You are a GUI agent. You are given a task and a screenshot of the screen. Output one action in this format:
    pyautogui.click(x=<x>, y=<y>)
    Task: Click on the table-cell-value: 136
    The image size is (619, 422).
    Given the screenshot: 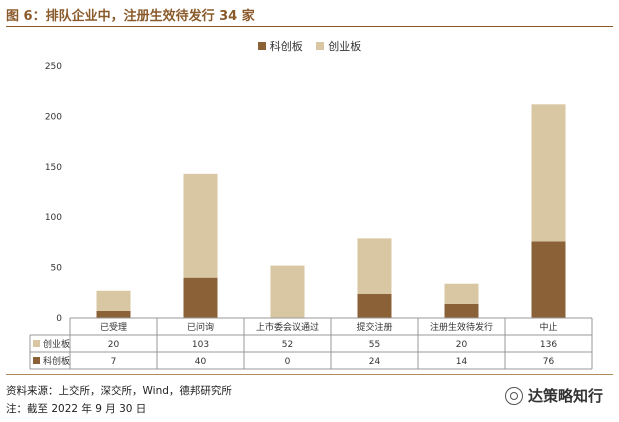 What is the action you would take?
    pyautogui.click(x=548, y=345)
    